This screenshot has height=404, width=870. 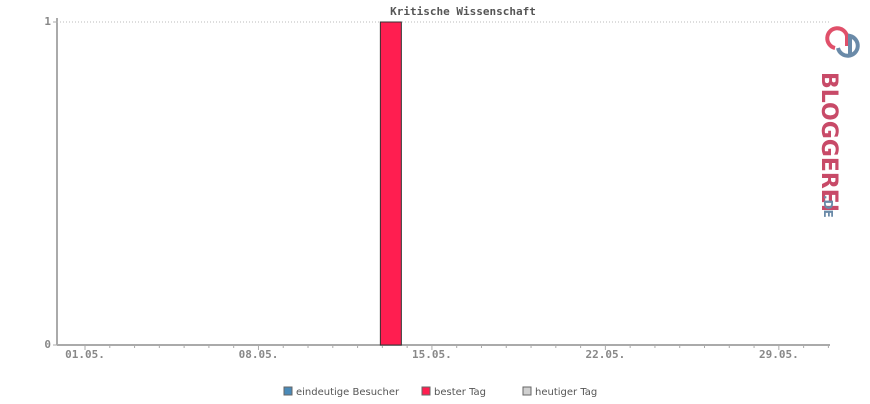 What do you see at coordinates (566, 392) in the screenshot?
I see `legend-label: heutiger Tag` at bounding box center [566, 392].